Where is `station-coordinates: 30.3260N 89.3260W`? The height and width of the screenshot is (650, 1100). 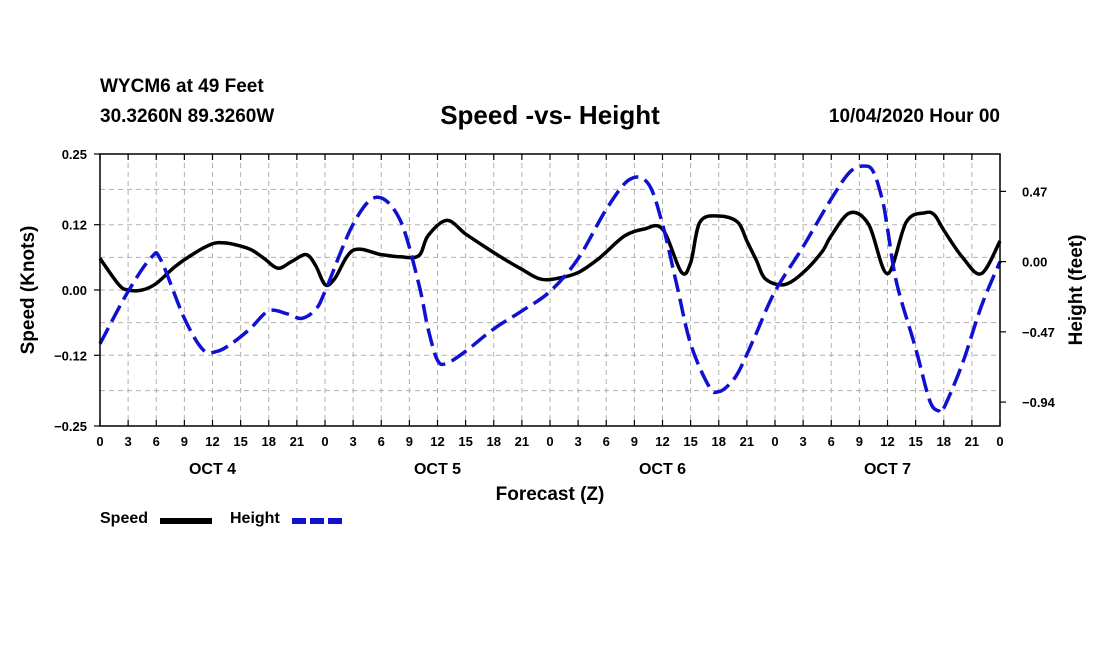
station-coordinates: 30.3260N 89.3260W is located at coordinates (187, 116).